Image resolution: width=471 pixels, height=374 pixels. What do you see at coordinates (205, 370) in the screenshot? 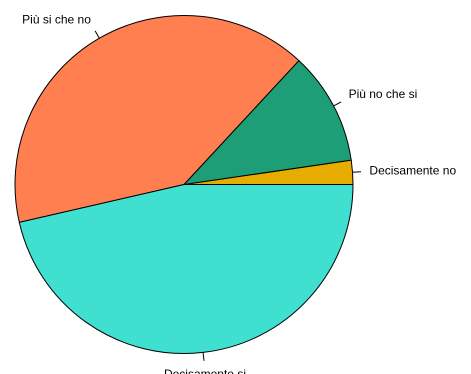
I see `slice-label-4: Decisamente si` at bounding box center [205, 370].